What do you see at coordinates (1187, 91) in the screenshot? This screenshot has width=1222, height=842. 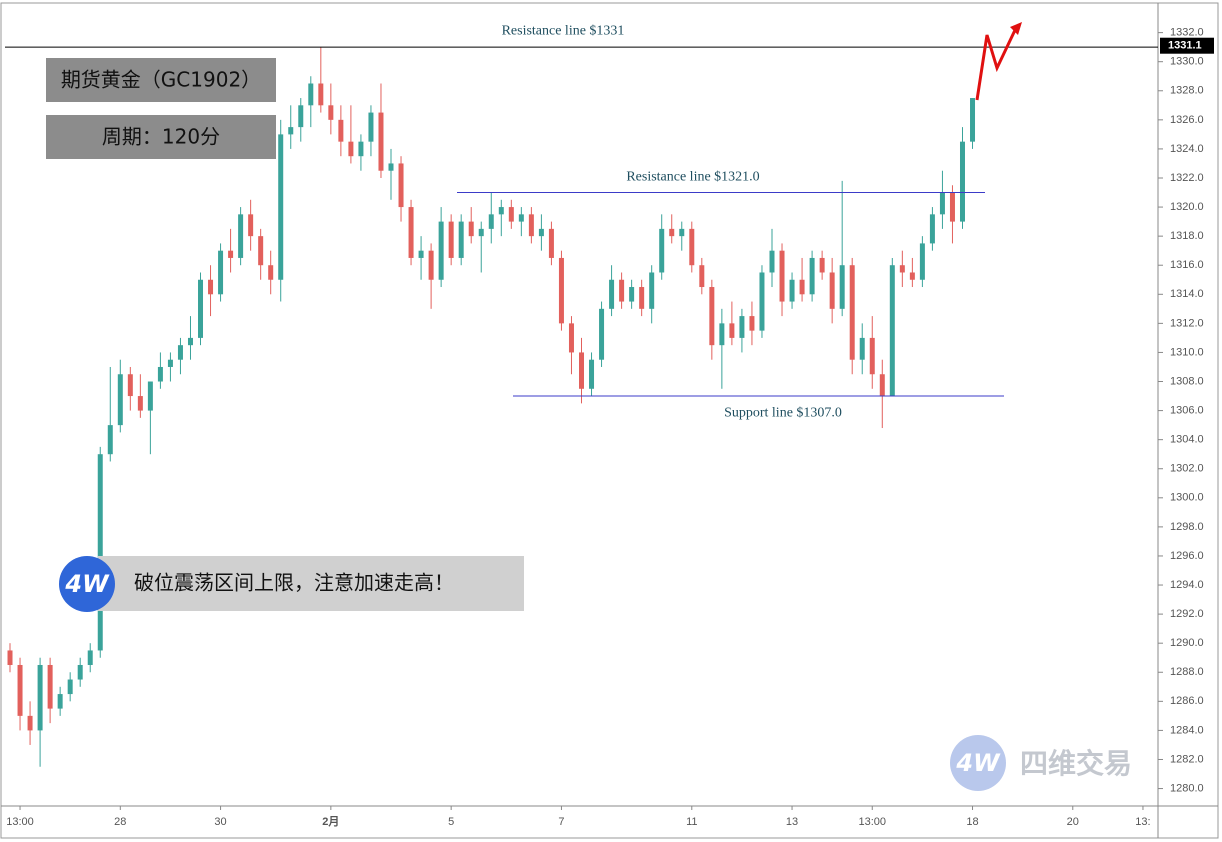 I see `y-tick-label: 1328.0` at bounding box center [1187, 91].